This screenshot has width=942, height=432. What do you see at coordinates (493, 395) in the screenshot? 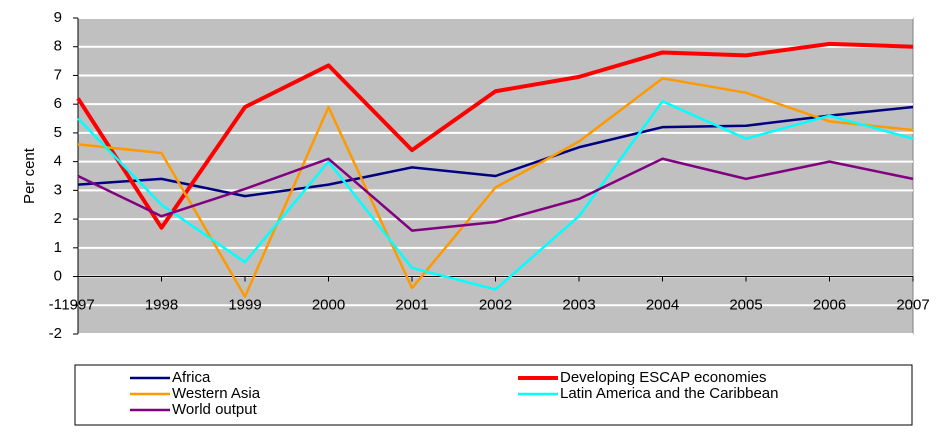
I see `legend-box` at bounding box center [493, 395].